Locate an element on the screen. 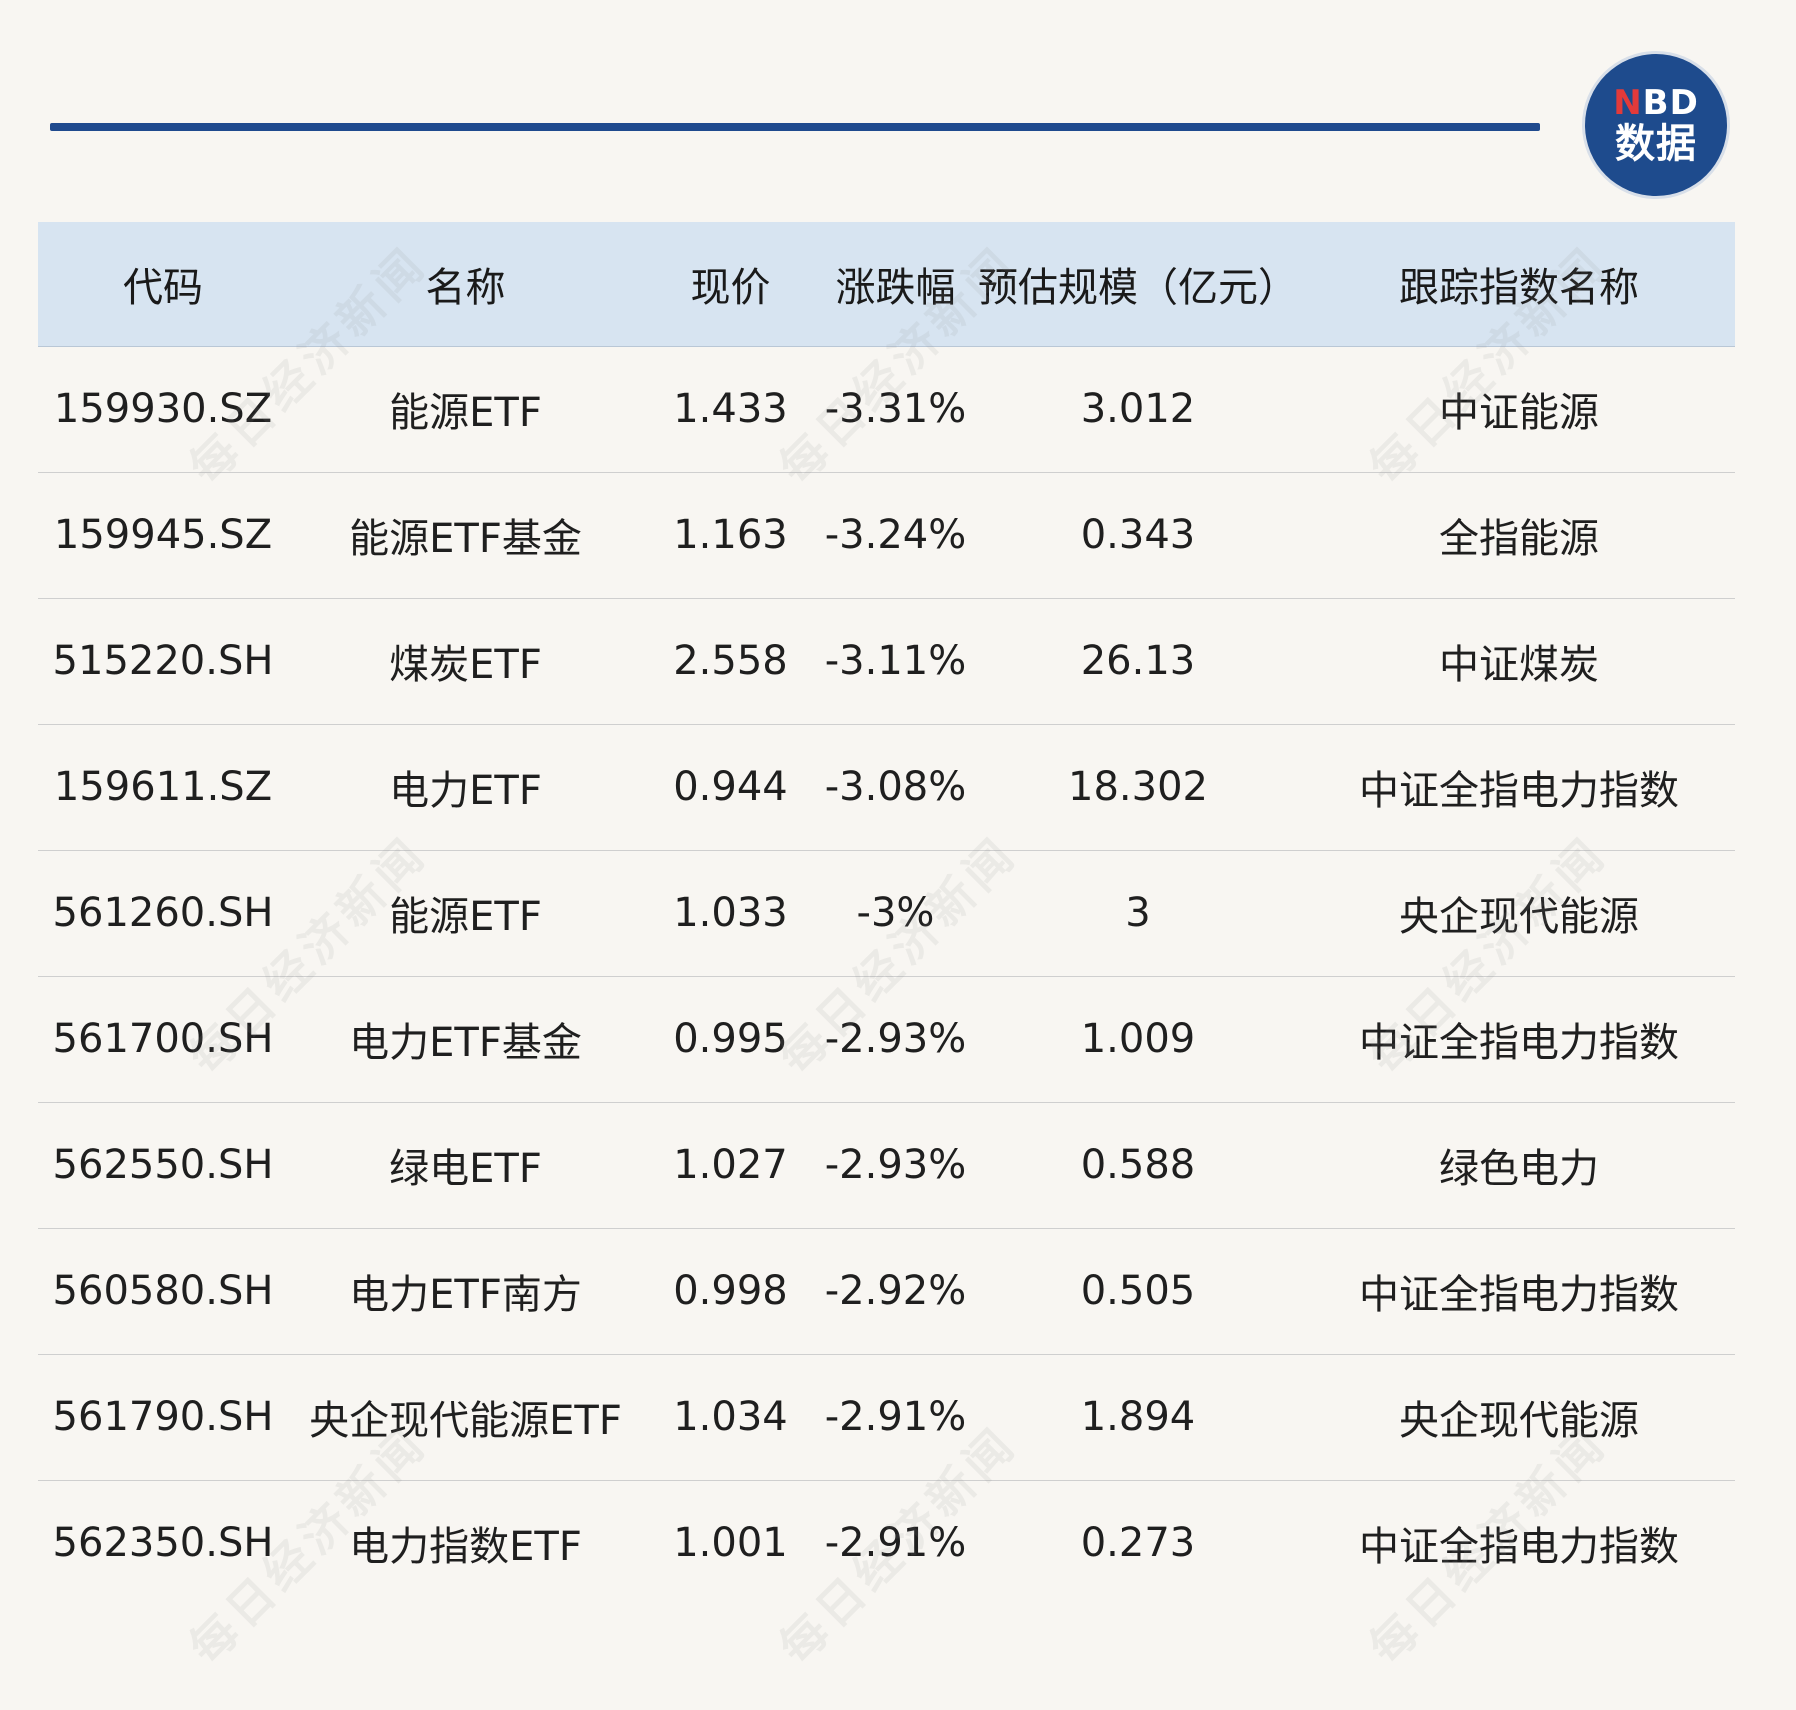  table-header: 代码 名称 现价 涨跌幅 预估规模（亿元） 跟踪指数名称 is located at coordinates (886, 284).